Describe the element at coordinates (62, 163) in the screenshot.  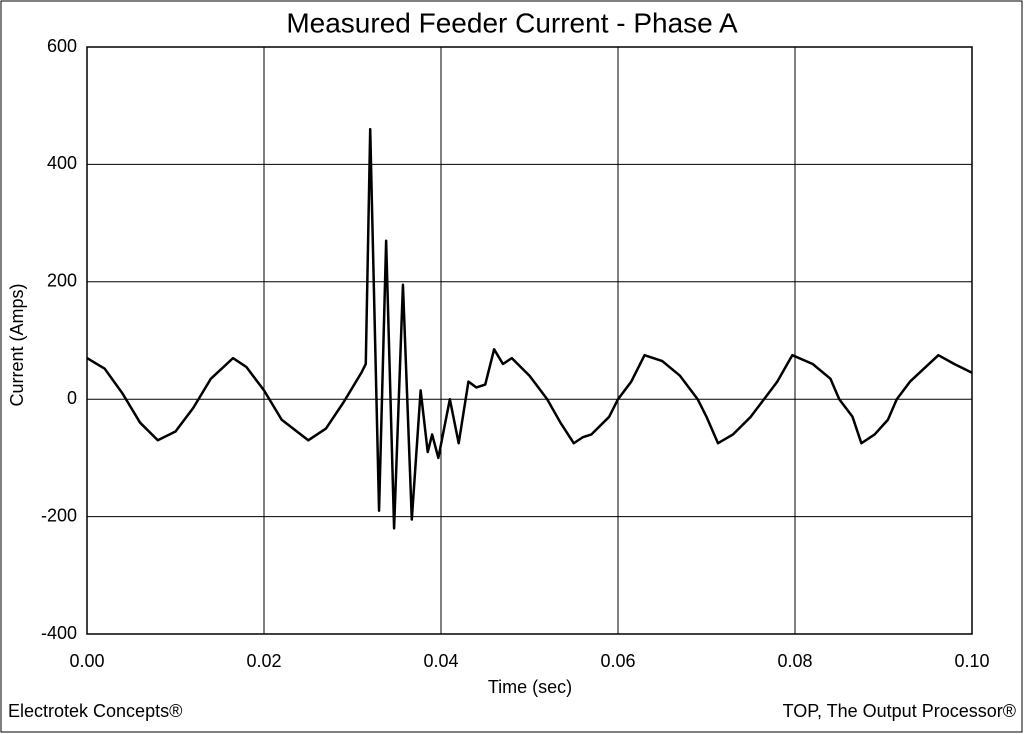
I see `y-tick-label: 400` at that location.